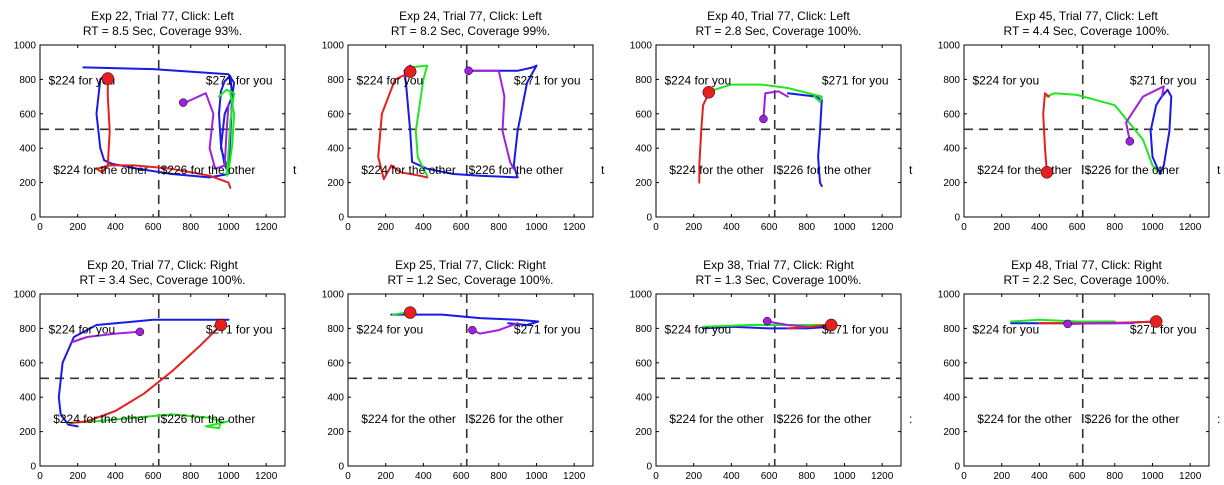 The image size is (1224, 485). Describe the element at coordinates (410, 71) in the screenshot. I see `start-marker-red` at that location.